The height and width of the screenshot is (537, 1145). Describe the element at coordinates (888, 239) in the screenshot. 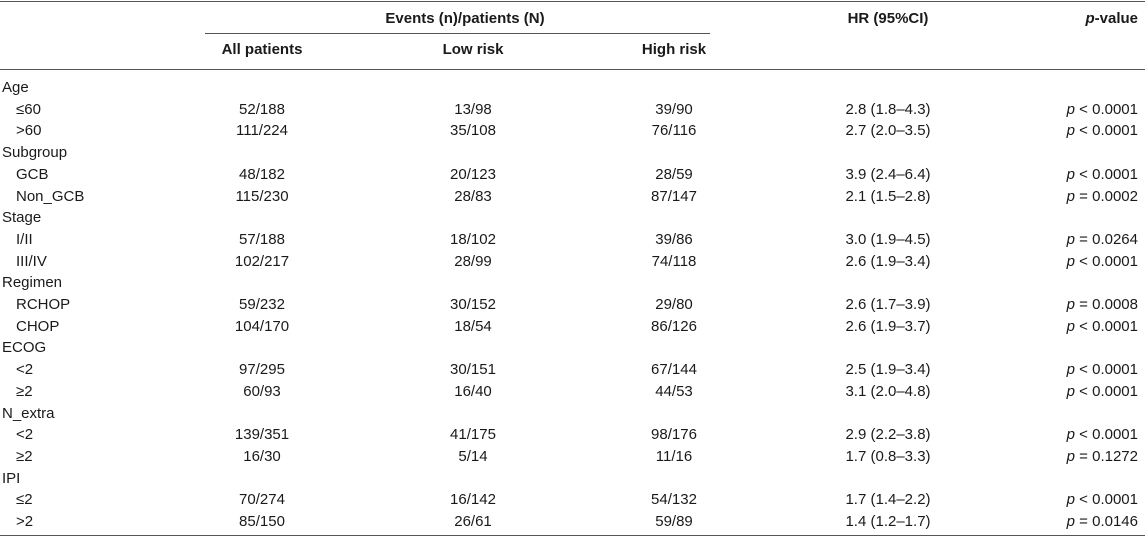

I see `cell-hr: 3.0 (1.9–4.5)` at that location.